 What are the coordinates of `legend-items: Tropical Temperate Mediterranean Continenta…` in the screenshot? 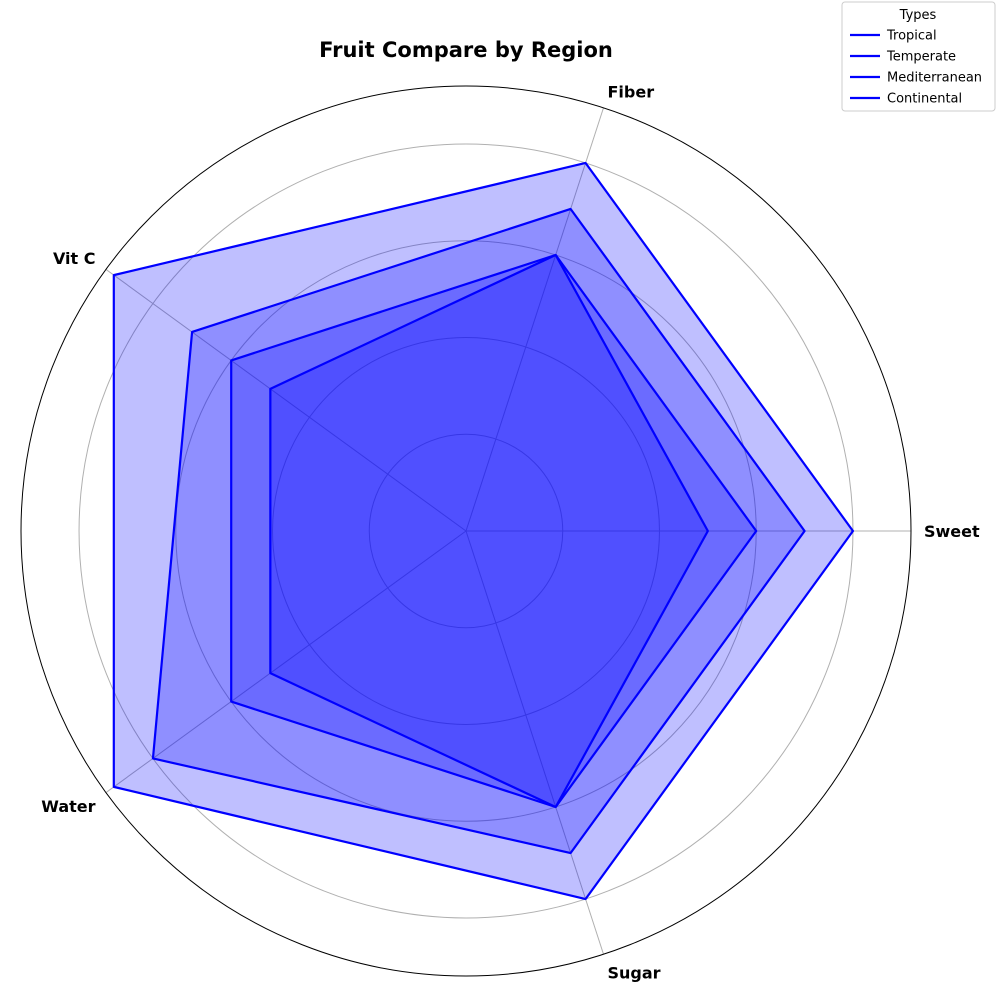 It's located at (916, 68).